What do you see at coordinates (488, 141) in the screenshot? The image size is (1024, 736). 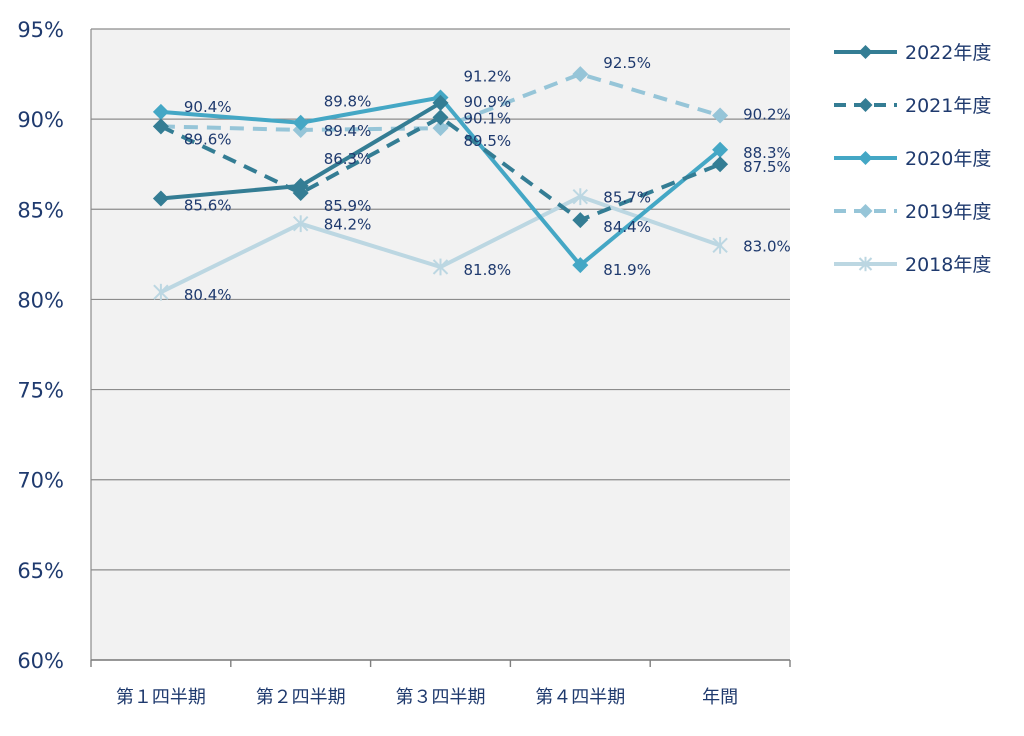 I see `data-label: 89.5%` at bounding box center [488, 141].